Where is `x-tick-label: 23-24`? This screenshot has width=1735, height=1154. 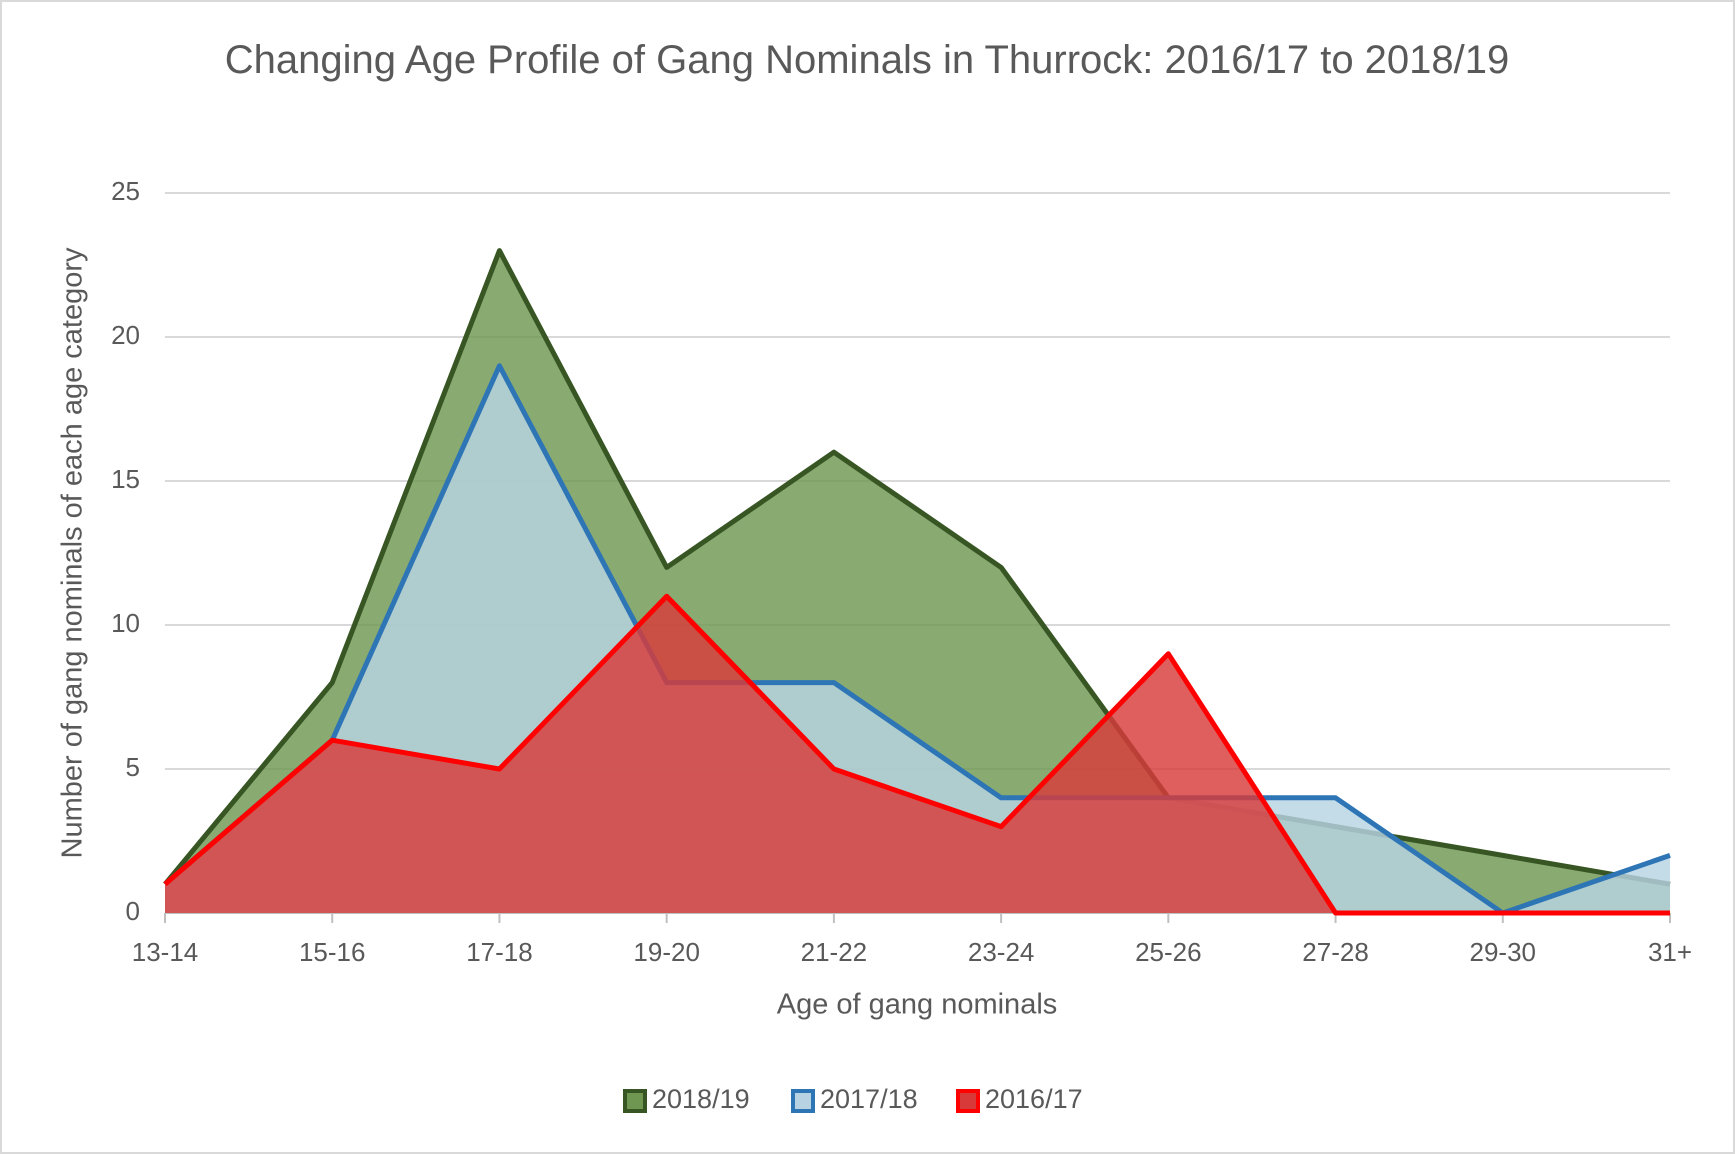
x-tick-label: 23-24 is located at coordinates (1001, 952).